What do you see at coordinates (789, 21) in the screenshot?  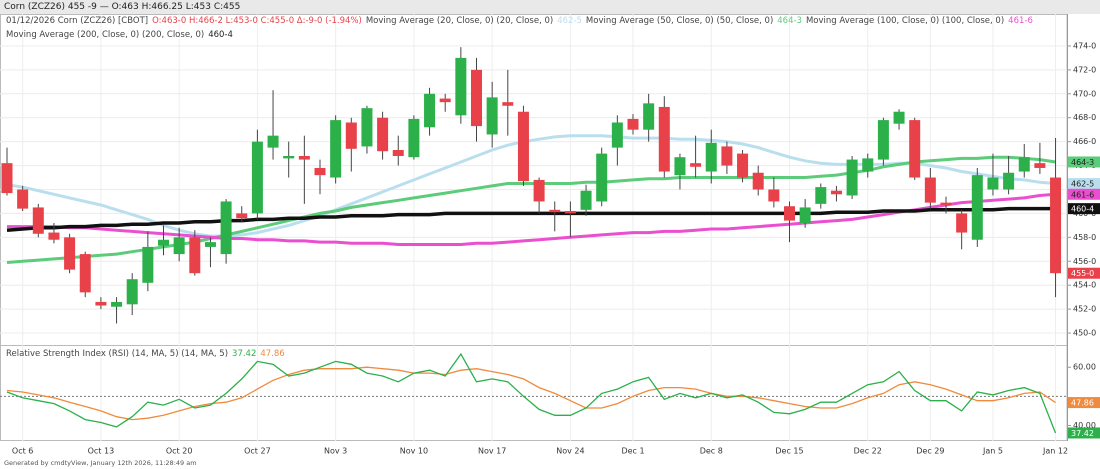 I see `legend-value: 464-3` at bounding box center [789, 21].